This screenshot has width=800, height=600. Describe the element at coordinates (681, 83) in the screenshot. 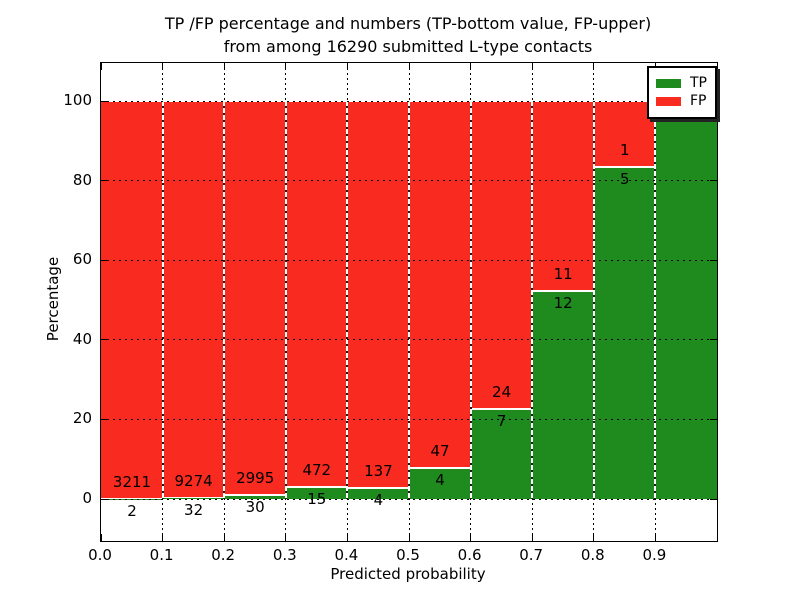

I see `legend-item-tp: TP` at that location.